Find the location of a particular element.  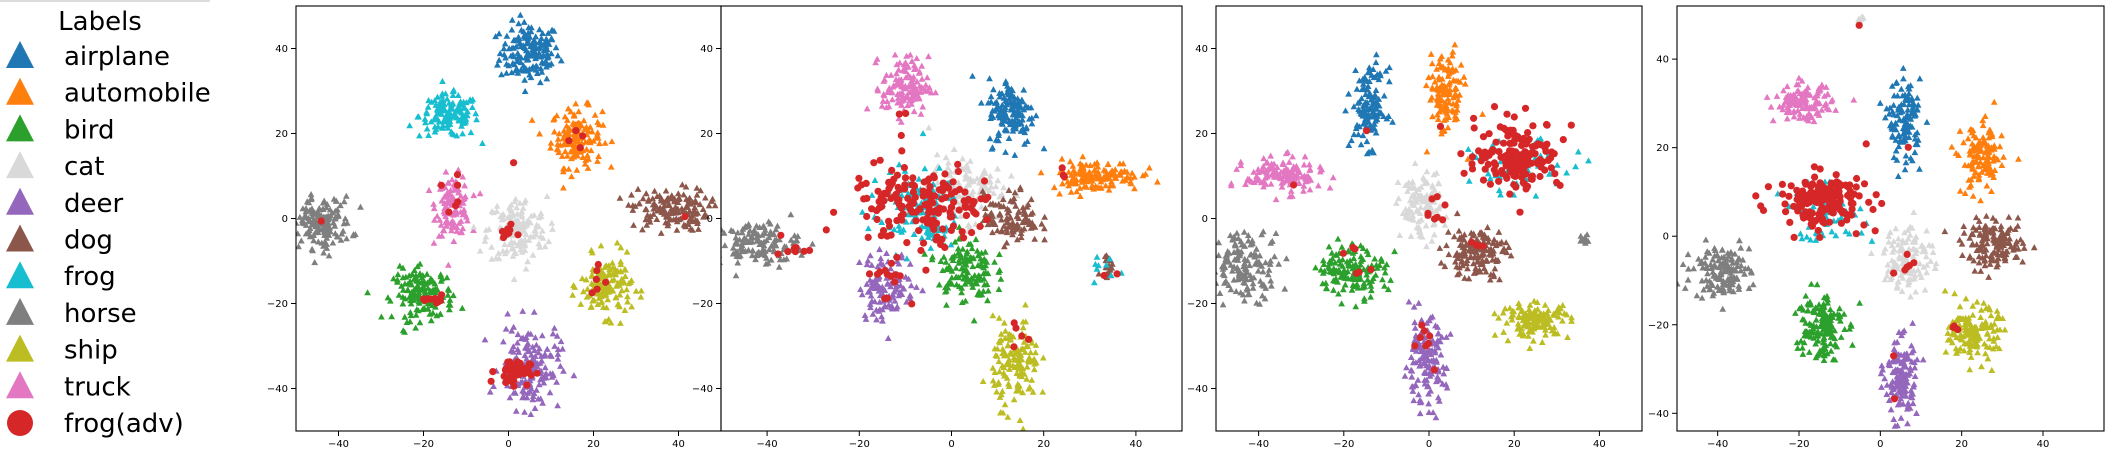

legend-label: horse is located at coordinates (100, 314).